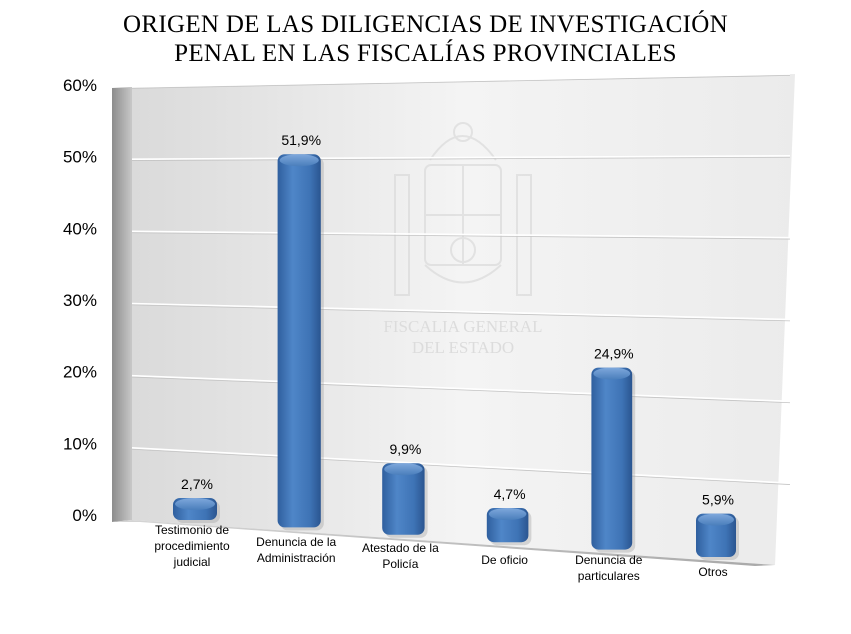 This screenshot has width=851, height=634. What do you see at coordinates (400, 556) in the screenshot?
I see `x-tick-label: Atestado de la Policía` at bounding box center [400, 556].